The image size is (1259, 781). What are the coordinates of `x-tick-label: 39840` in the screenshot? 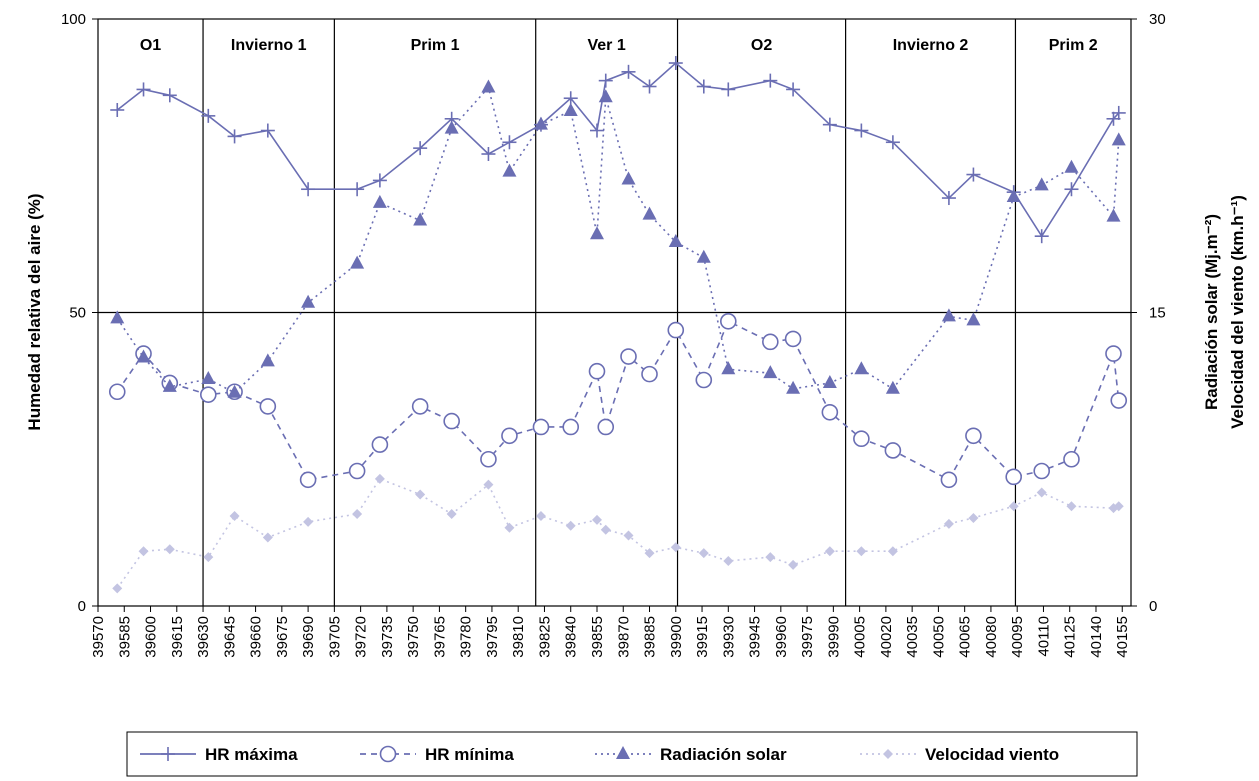 It's located at (571, 637).